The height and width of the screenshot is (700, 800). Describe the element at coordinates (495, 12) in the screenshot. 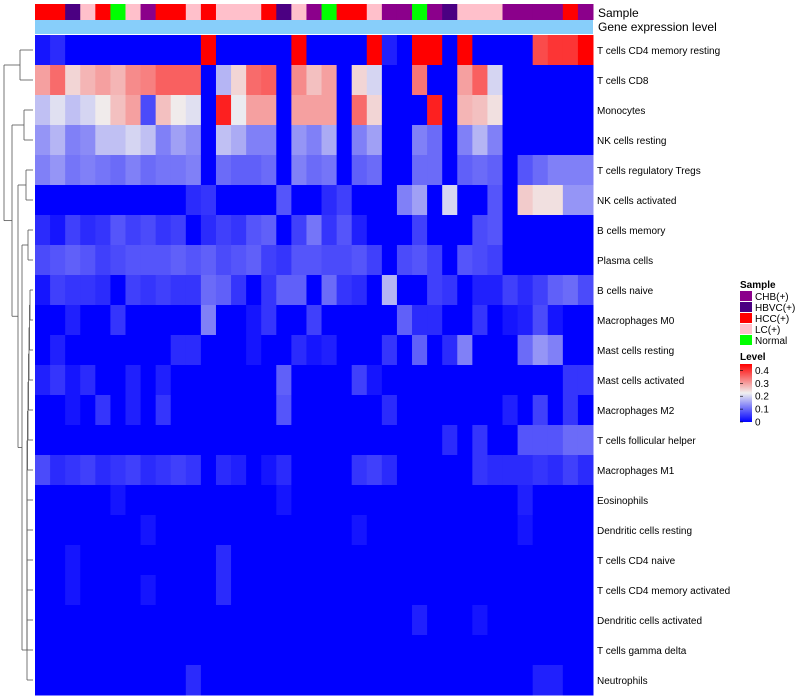

I see `sample-cell` at that location.